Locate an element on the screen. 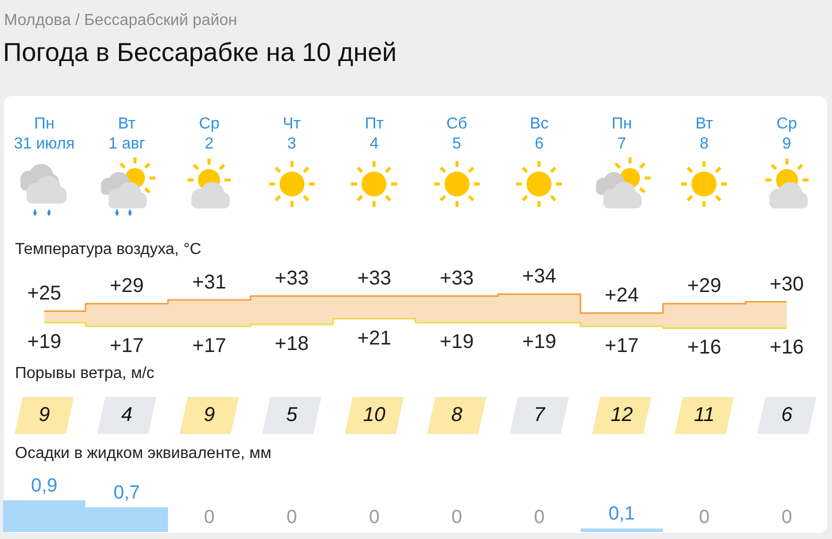 This screenshot has height=539, width=832. data-label: 11 is located at coordinates (704, 415).